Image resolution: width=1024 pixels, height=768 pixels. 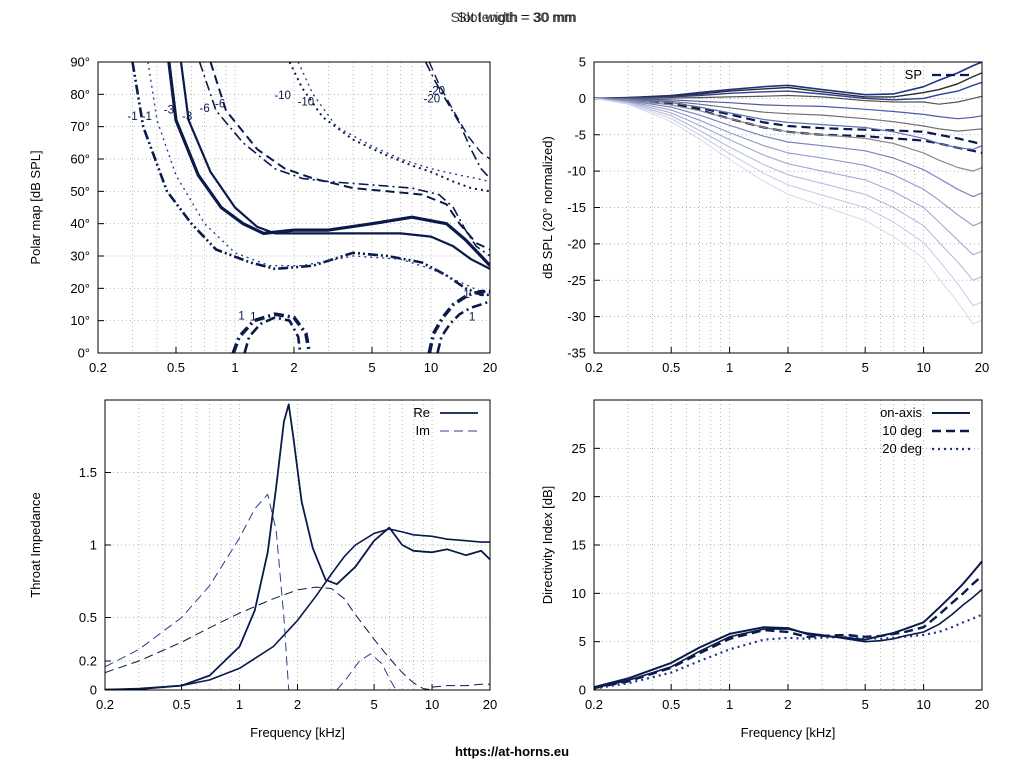 What do you see at coordinates (576, 316) in the screenshot?
I see `y-tick-label: -30` at bounding box center [576, 316].